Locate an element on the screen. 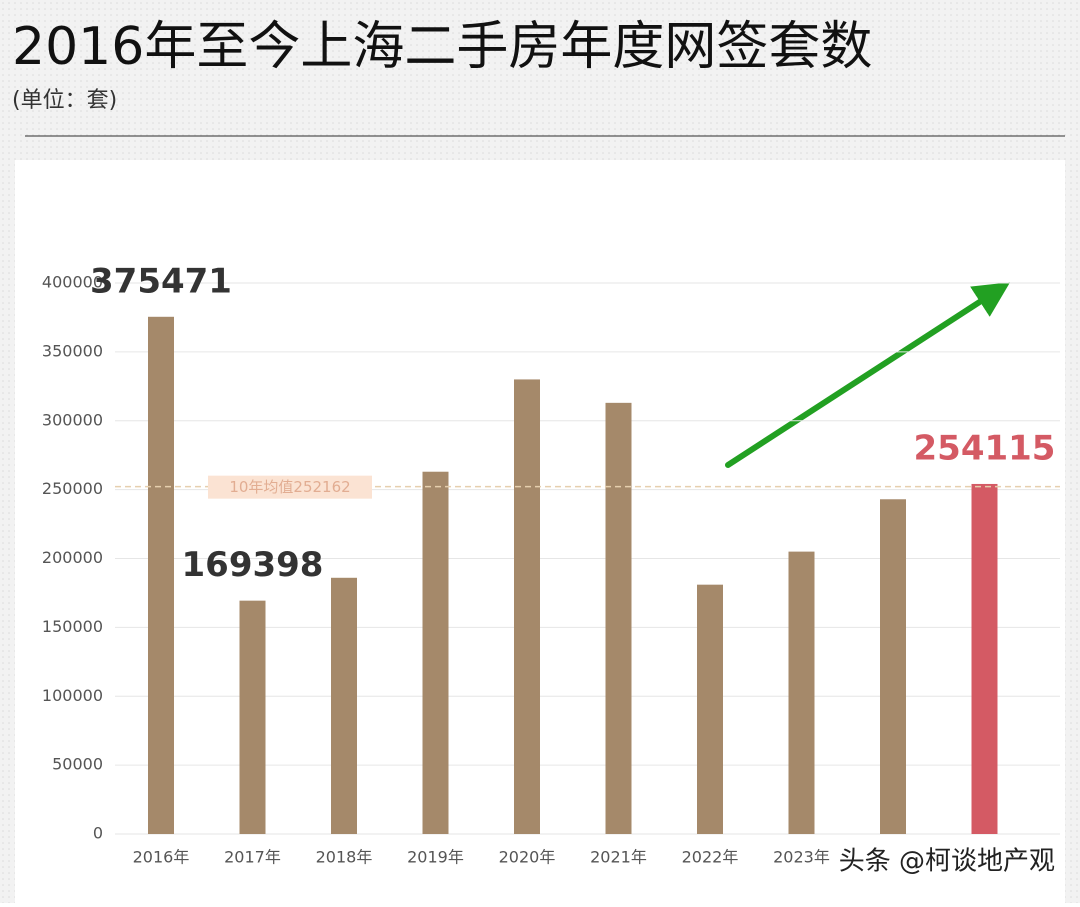  average-label-box is located at coordinates (290, 487).